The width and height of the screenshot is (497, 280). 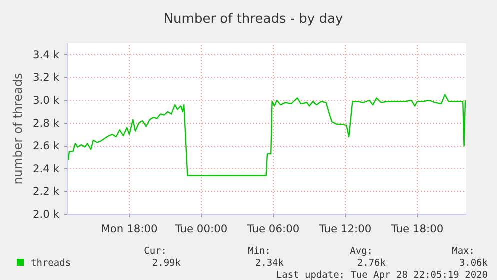 I want to click on y-tick-label: 2.6 k, so click(x=46, y=146).